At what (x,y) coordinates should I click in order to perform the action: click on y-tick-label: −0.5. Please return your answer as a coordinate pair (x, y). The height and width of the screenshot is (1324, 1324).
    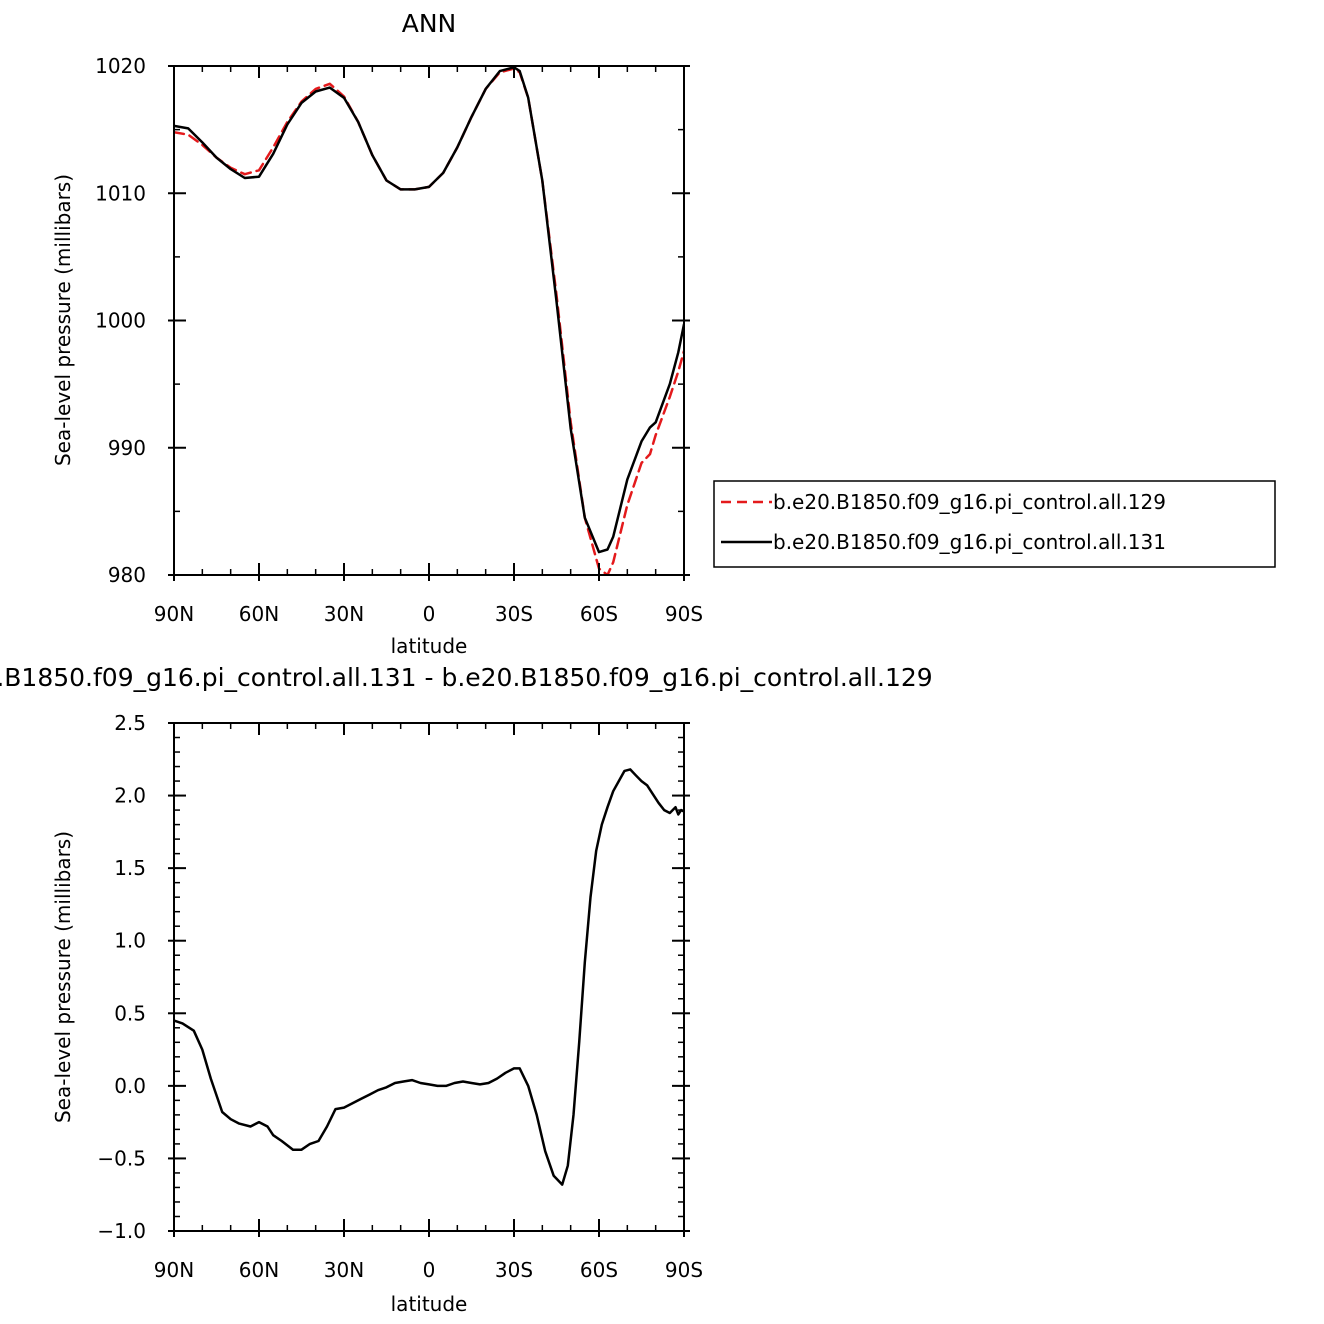
    Looking at the image, I should click on (121, 1158).